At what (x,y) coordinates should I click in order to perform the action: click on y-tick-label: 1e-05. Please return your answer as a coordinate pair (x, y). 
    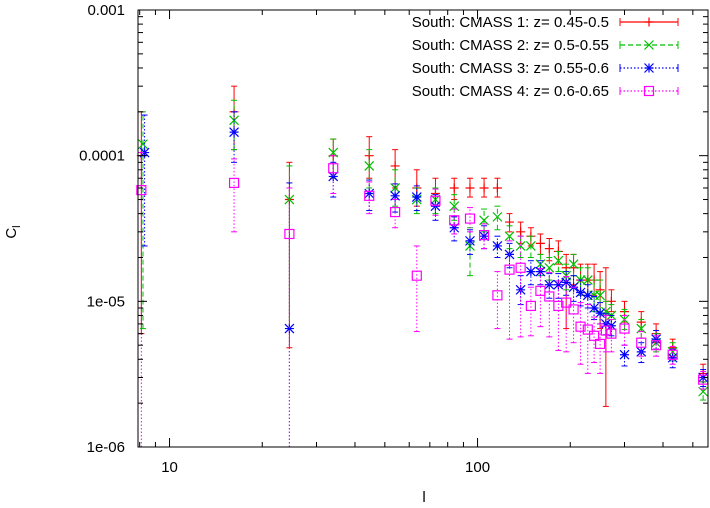
    Looking at the image, I should click on (106, 301).